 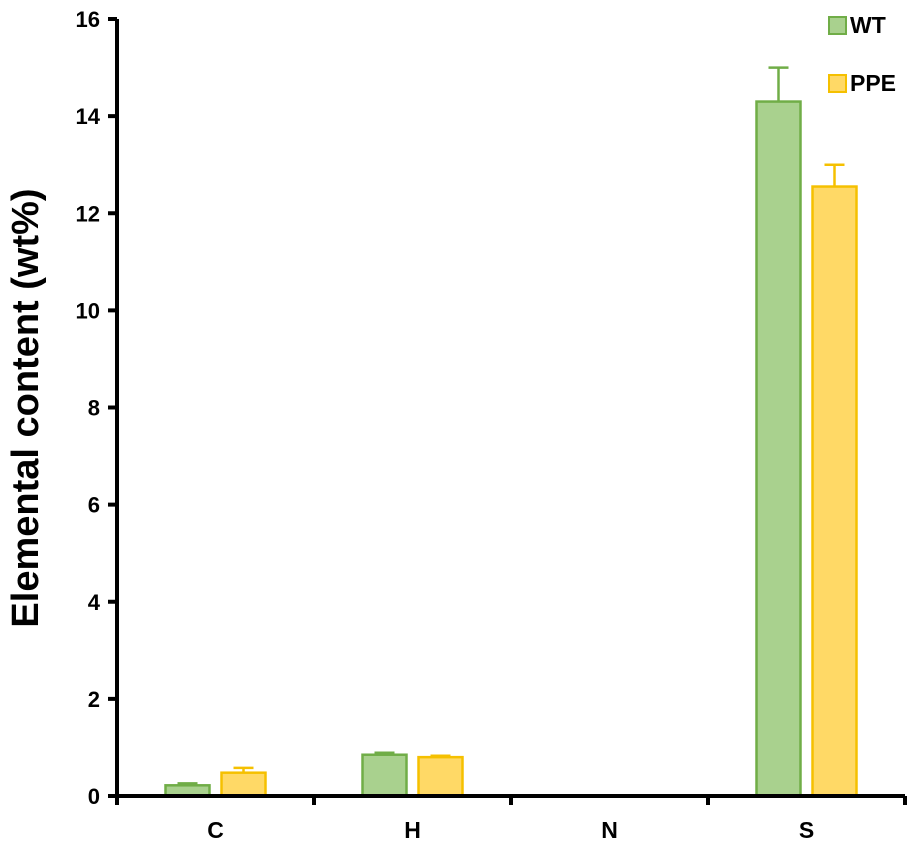 I want to click on bar-ppe-h, so click(x=440, y=776).